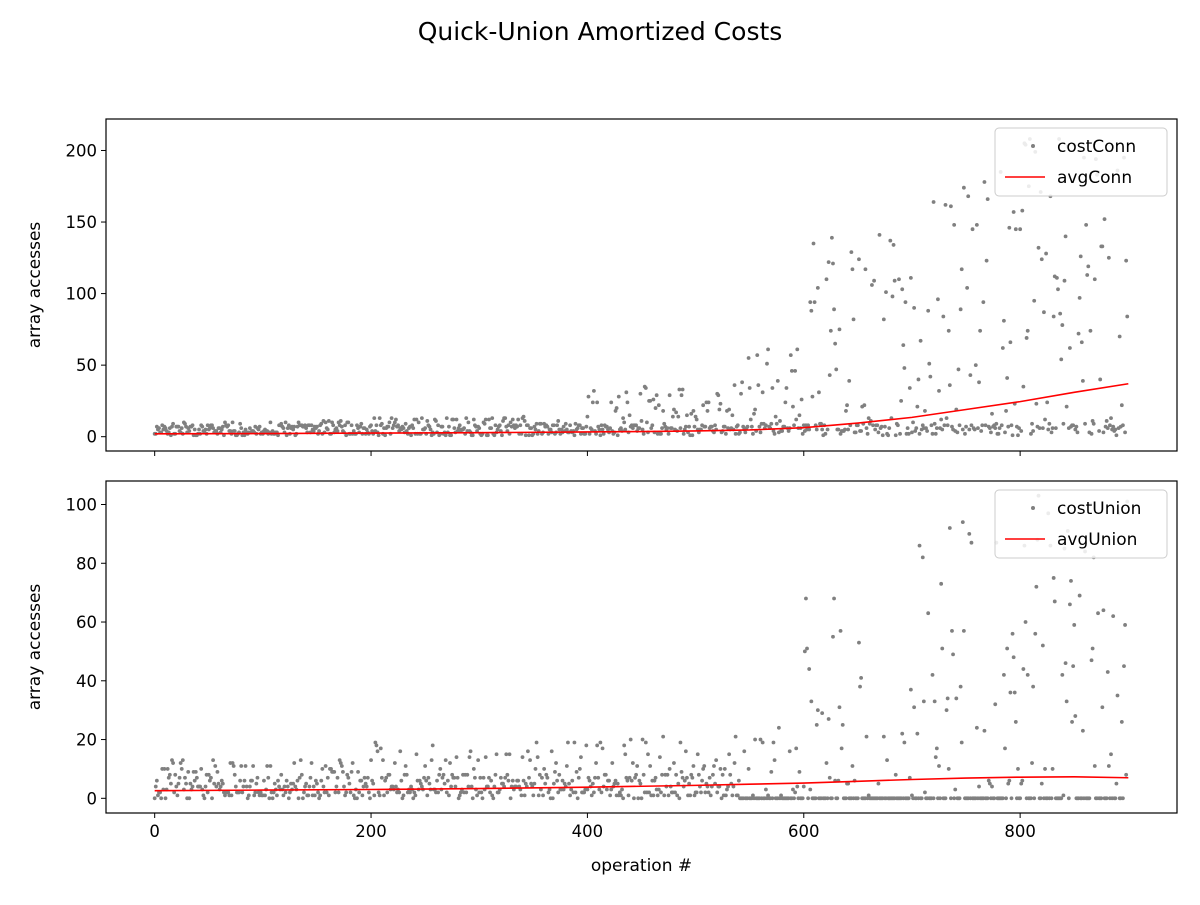 The height and width of the screenshot is (905, 1200). Describe the element at coordinates (1020, 831) in the screenshot. I see `x-tick-label: 800` at that location.